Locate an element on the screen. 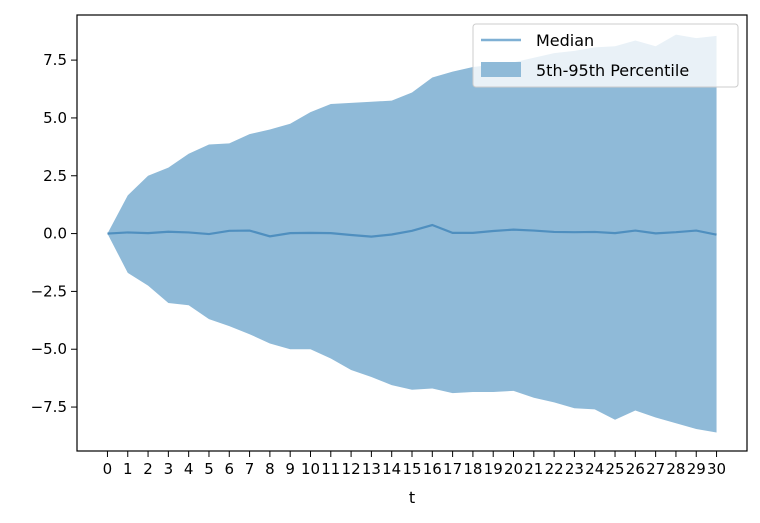  x-tick-label: 3 is located at coordinates (169, 469).